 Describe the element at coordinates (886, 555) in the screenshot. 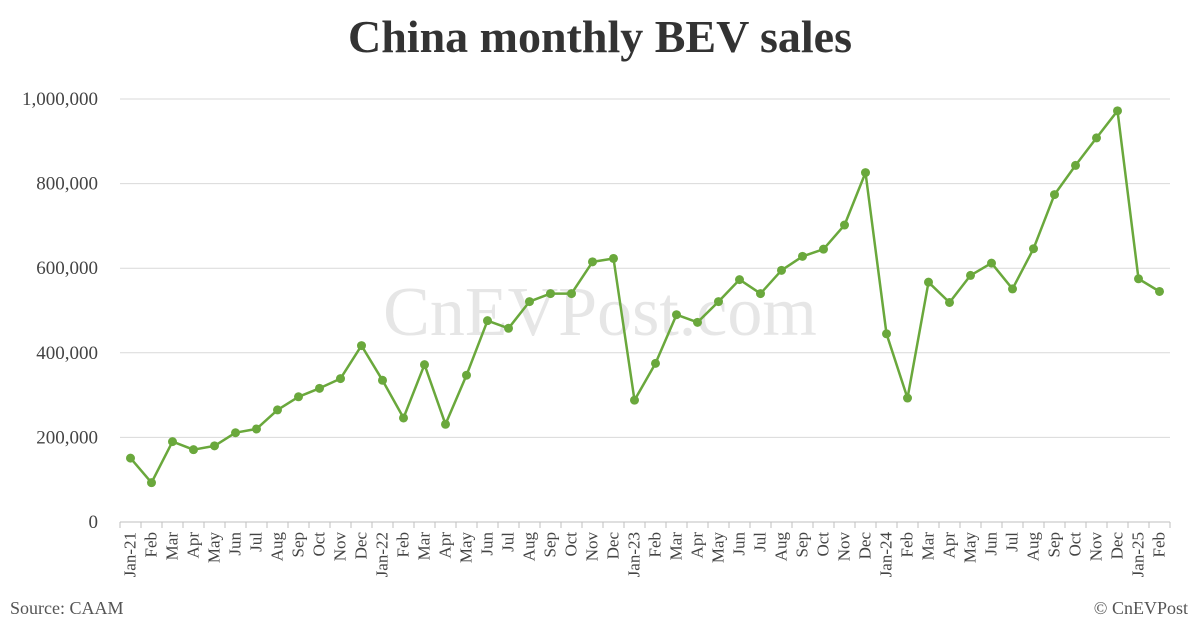

I see `x-tick-label: Jan-24` at that location.